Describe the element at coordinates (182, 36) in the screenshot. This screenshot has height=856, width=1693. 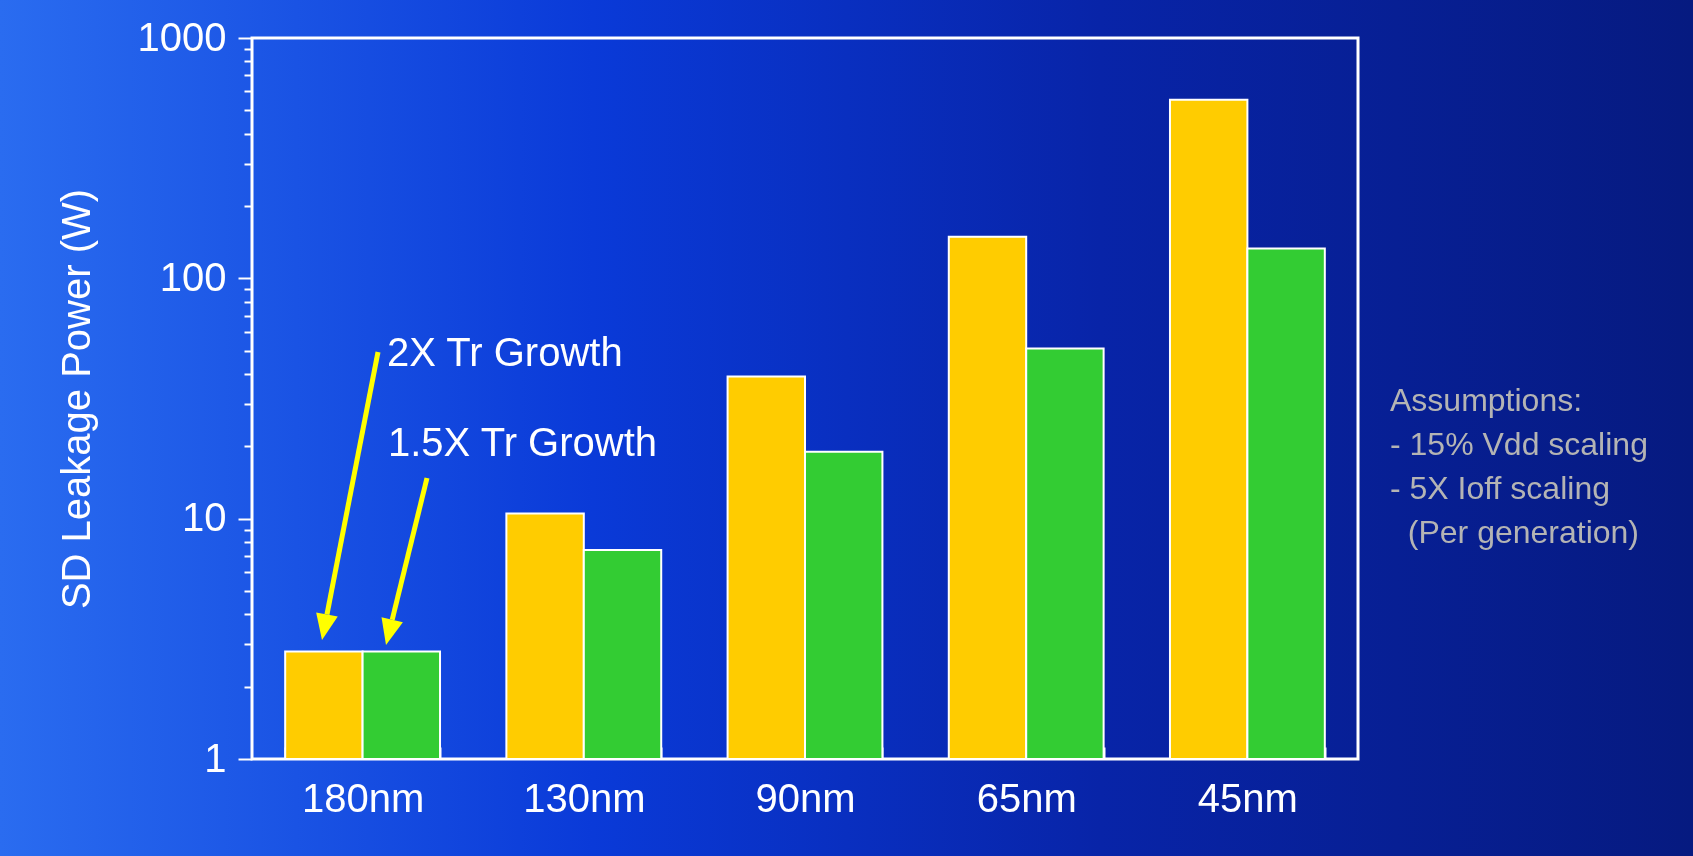
I see `y-tick-label: 1000` at that location.